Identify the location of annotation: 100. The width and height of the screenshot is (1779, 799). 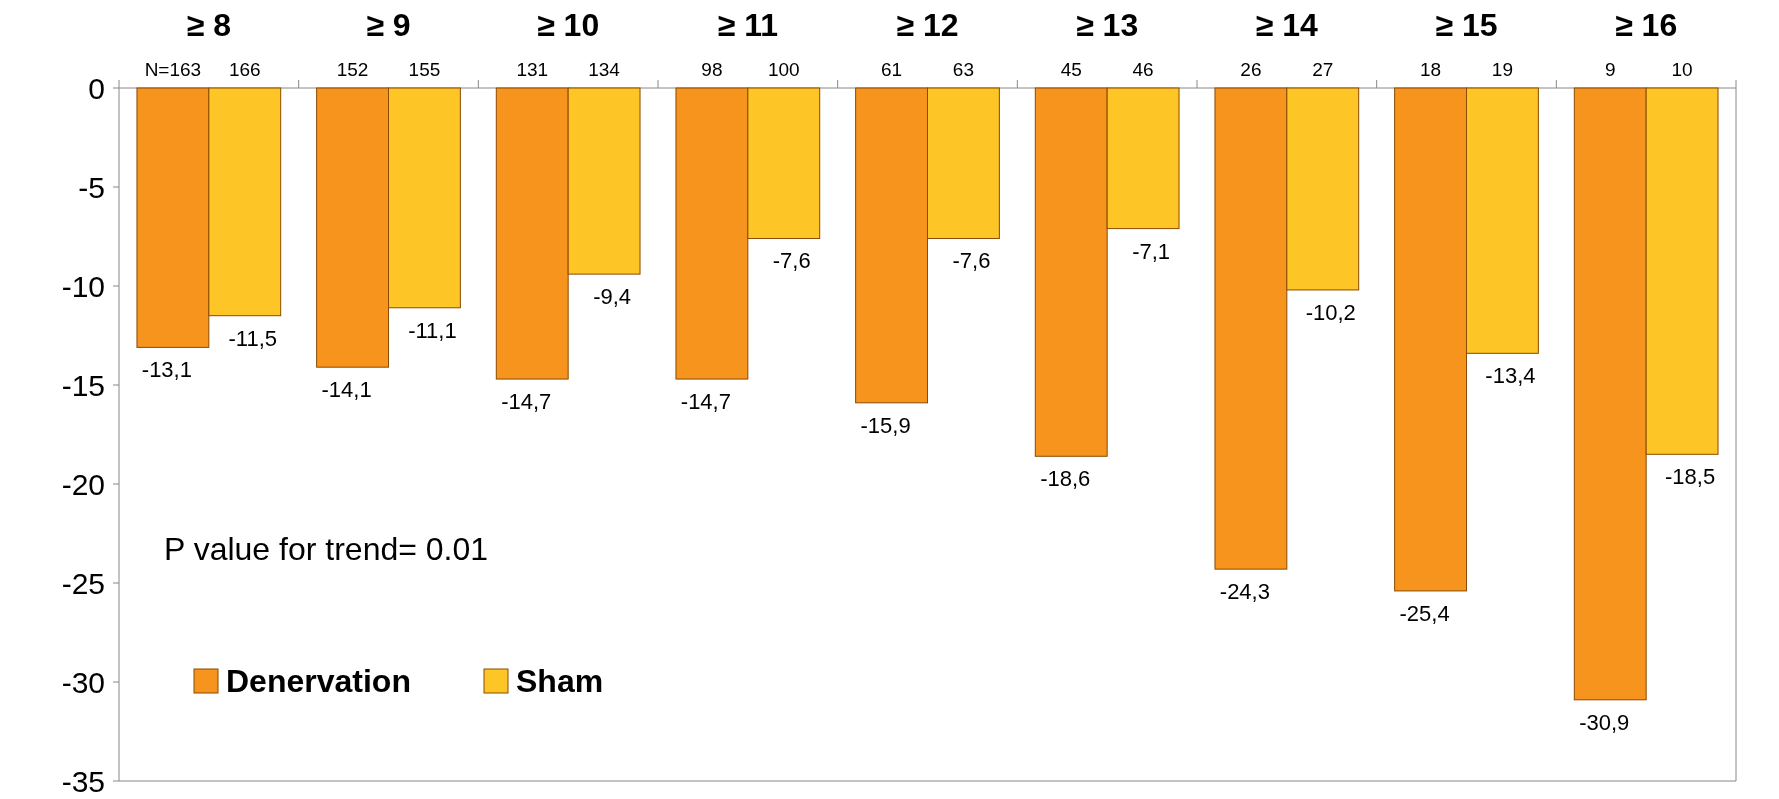
(783, 69).